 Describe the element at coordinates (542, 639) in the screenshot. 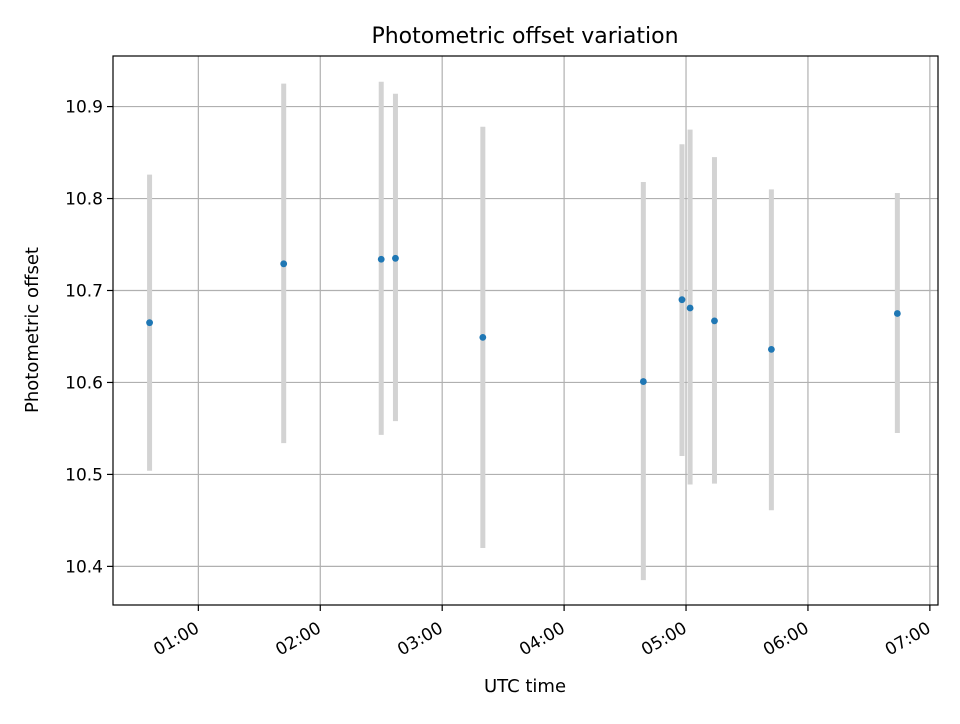

I see `x-tick-label: 04:00` at that location.